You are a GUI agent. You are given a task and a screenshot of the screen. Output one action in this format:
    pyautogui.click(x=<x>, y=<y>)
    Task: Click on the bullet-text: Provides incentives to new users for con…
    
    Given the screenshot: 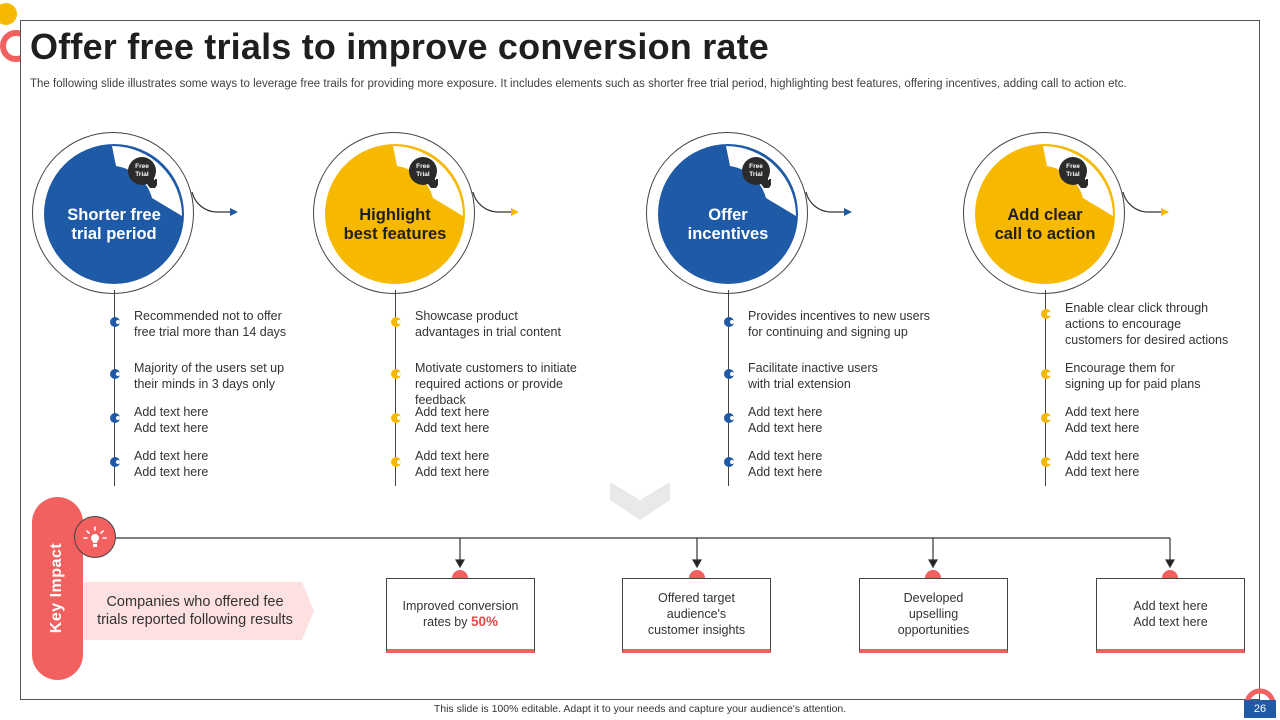 What is the action you would take?
    pyautogui.click(x=839, y=324)
    